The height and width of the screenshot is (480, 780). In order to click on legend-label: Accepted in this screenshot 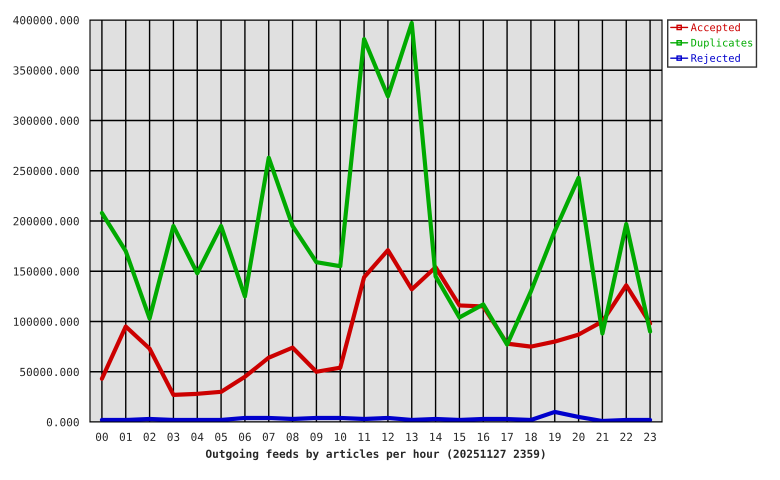, I will do `click(715, 28)`.